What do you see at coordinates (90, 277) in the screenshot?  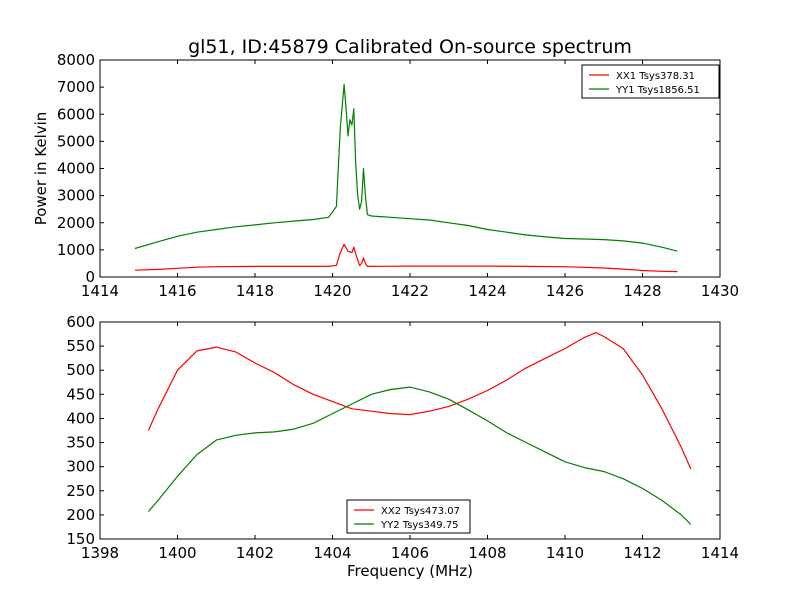 I see `y-tick-label: 0` at bounding box center [90, 277].